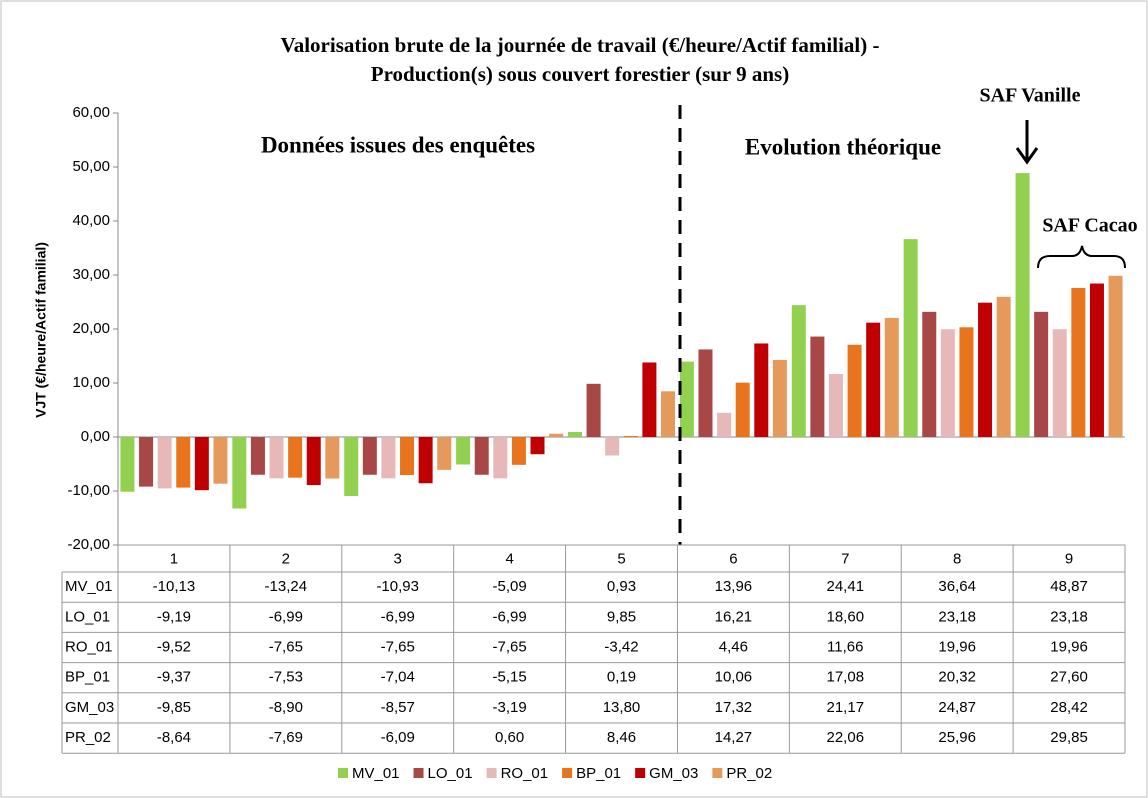 This screenshot has width=1148, height=798. I want to click on x-tick-label: 4, so click(509, 558).